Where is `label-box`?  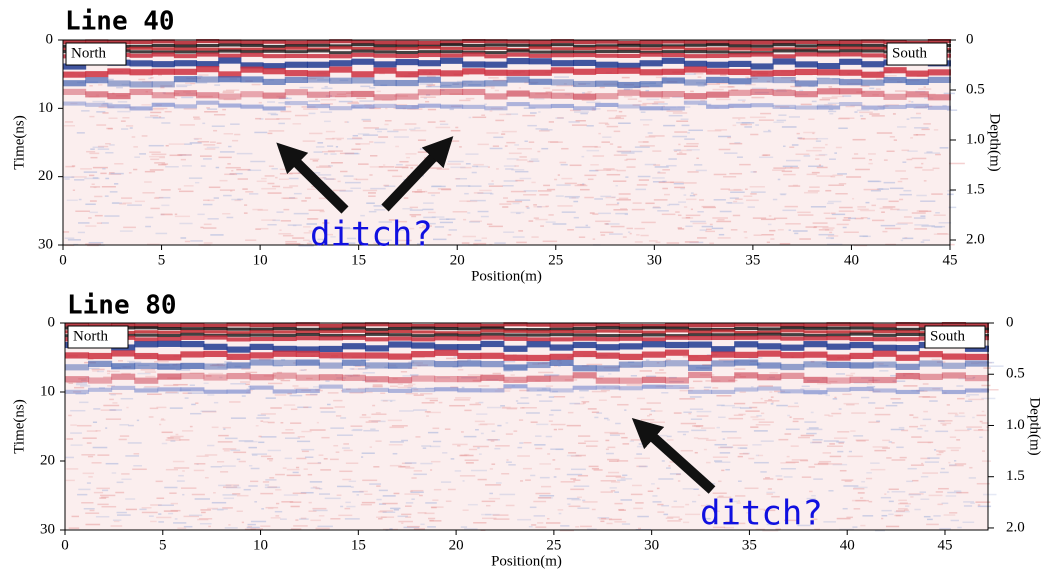 label-box is located at coordinates (955, 337).